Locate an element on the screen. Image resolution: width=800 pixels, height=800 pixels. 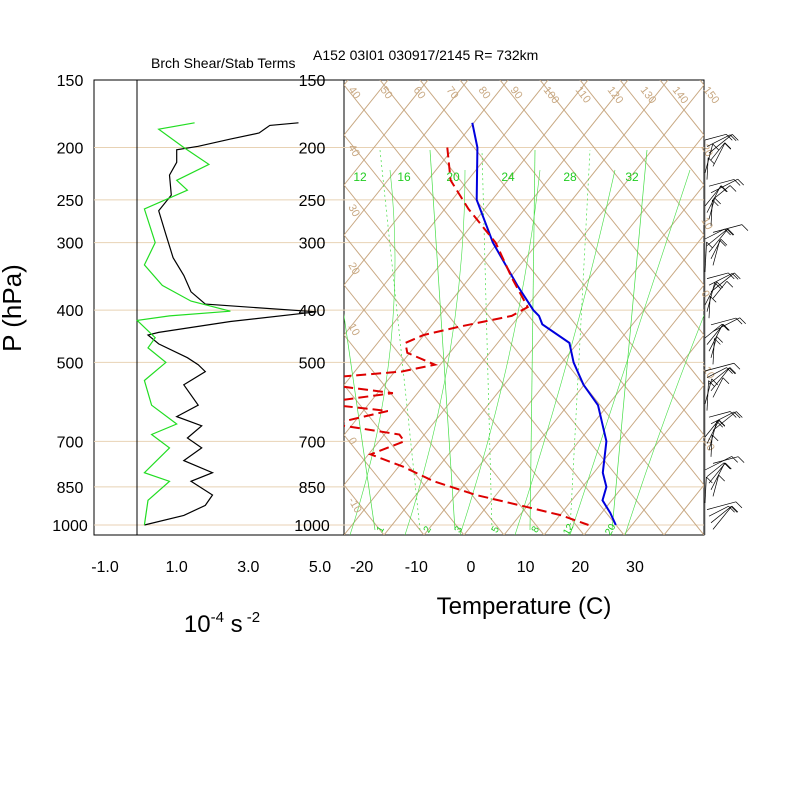
adiabat-left-label: 10 is located at coordinates (353, 330).